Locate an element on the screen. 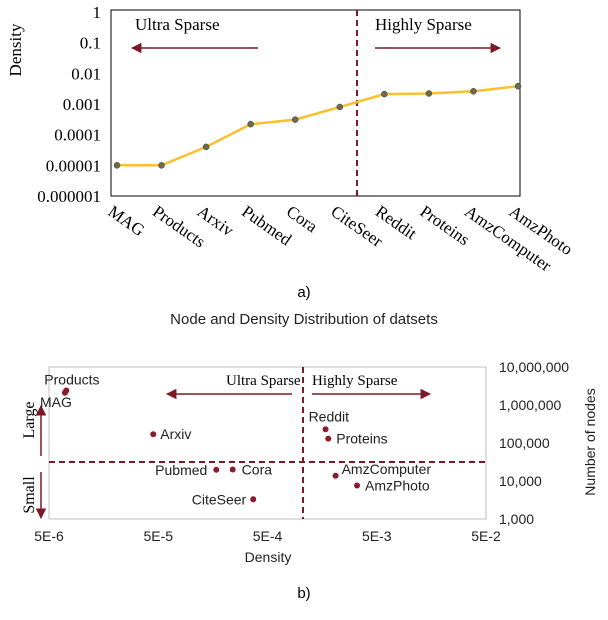 The width and height of the screenshot is (608, 620). chart-b-x-ticks: 5E-6 5E-5 5E-4 5E-3 5E-2 is located at coordinates (267, 536).